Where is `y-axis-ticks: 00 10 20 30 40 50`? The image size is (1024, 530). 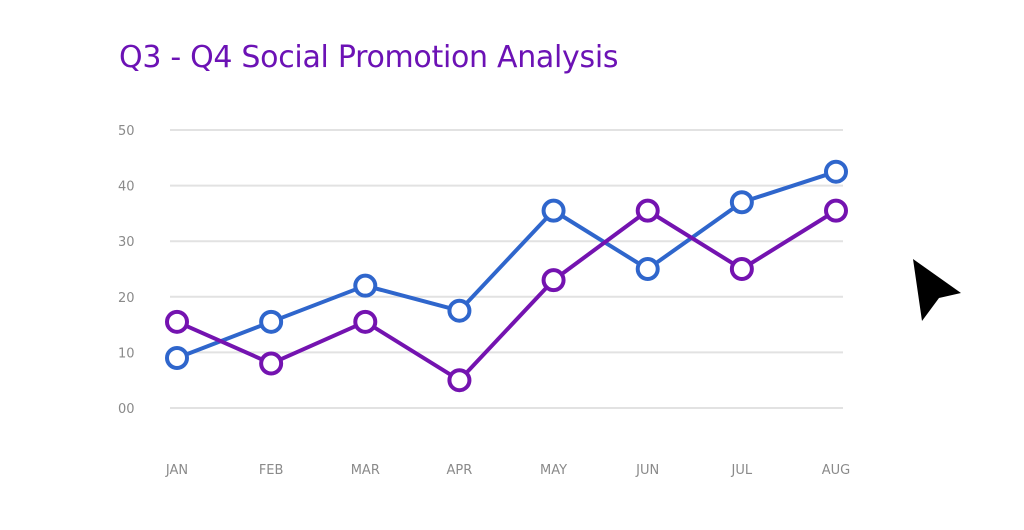 y-axis-ticks: 00 10 20 30 40 50 is located at coordinates (126, 270).